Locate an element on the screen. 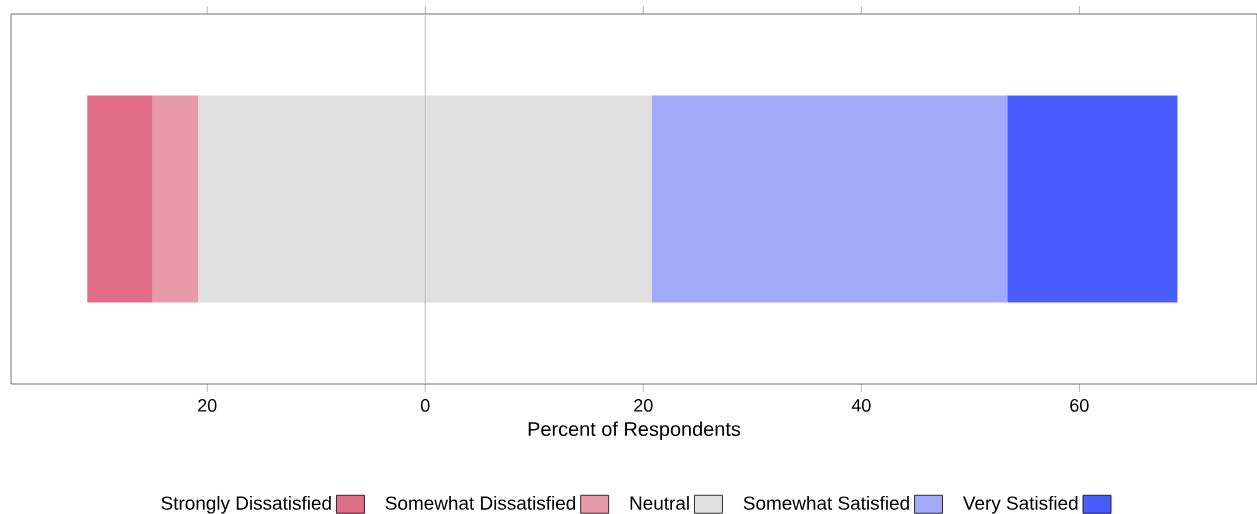 The width and height of the screenshot is (1257, 514). x-axis-title: Percent of Respondents is located at coordinates (634, 430).